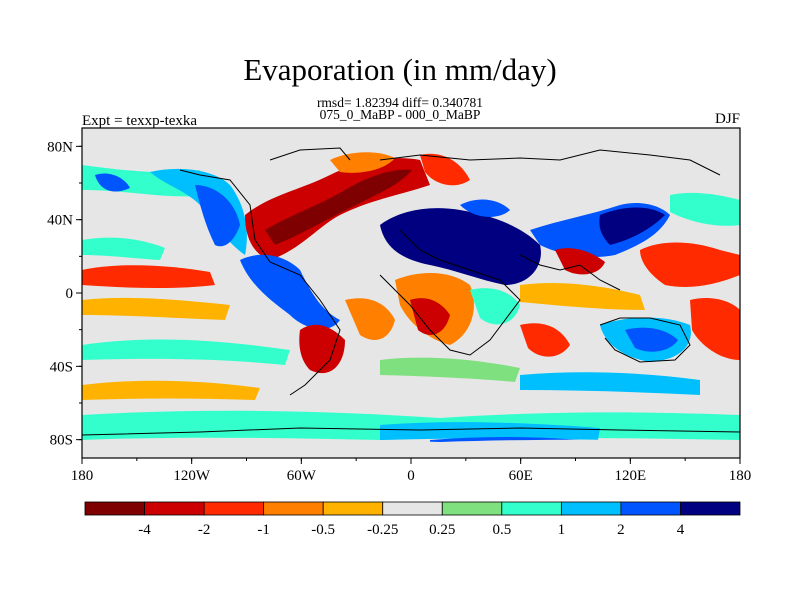 The image size is (800, 600). What do you see at coordinates (400, 114) in the screenshot?
I see `periods-subtitle: 075_0_MaBP - 000_0_MaBP` at bounding box center [400, 114].